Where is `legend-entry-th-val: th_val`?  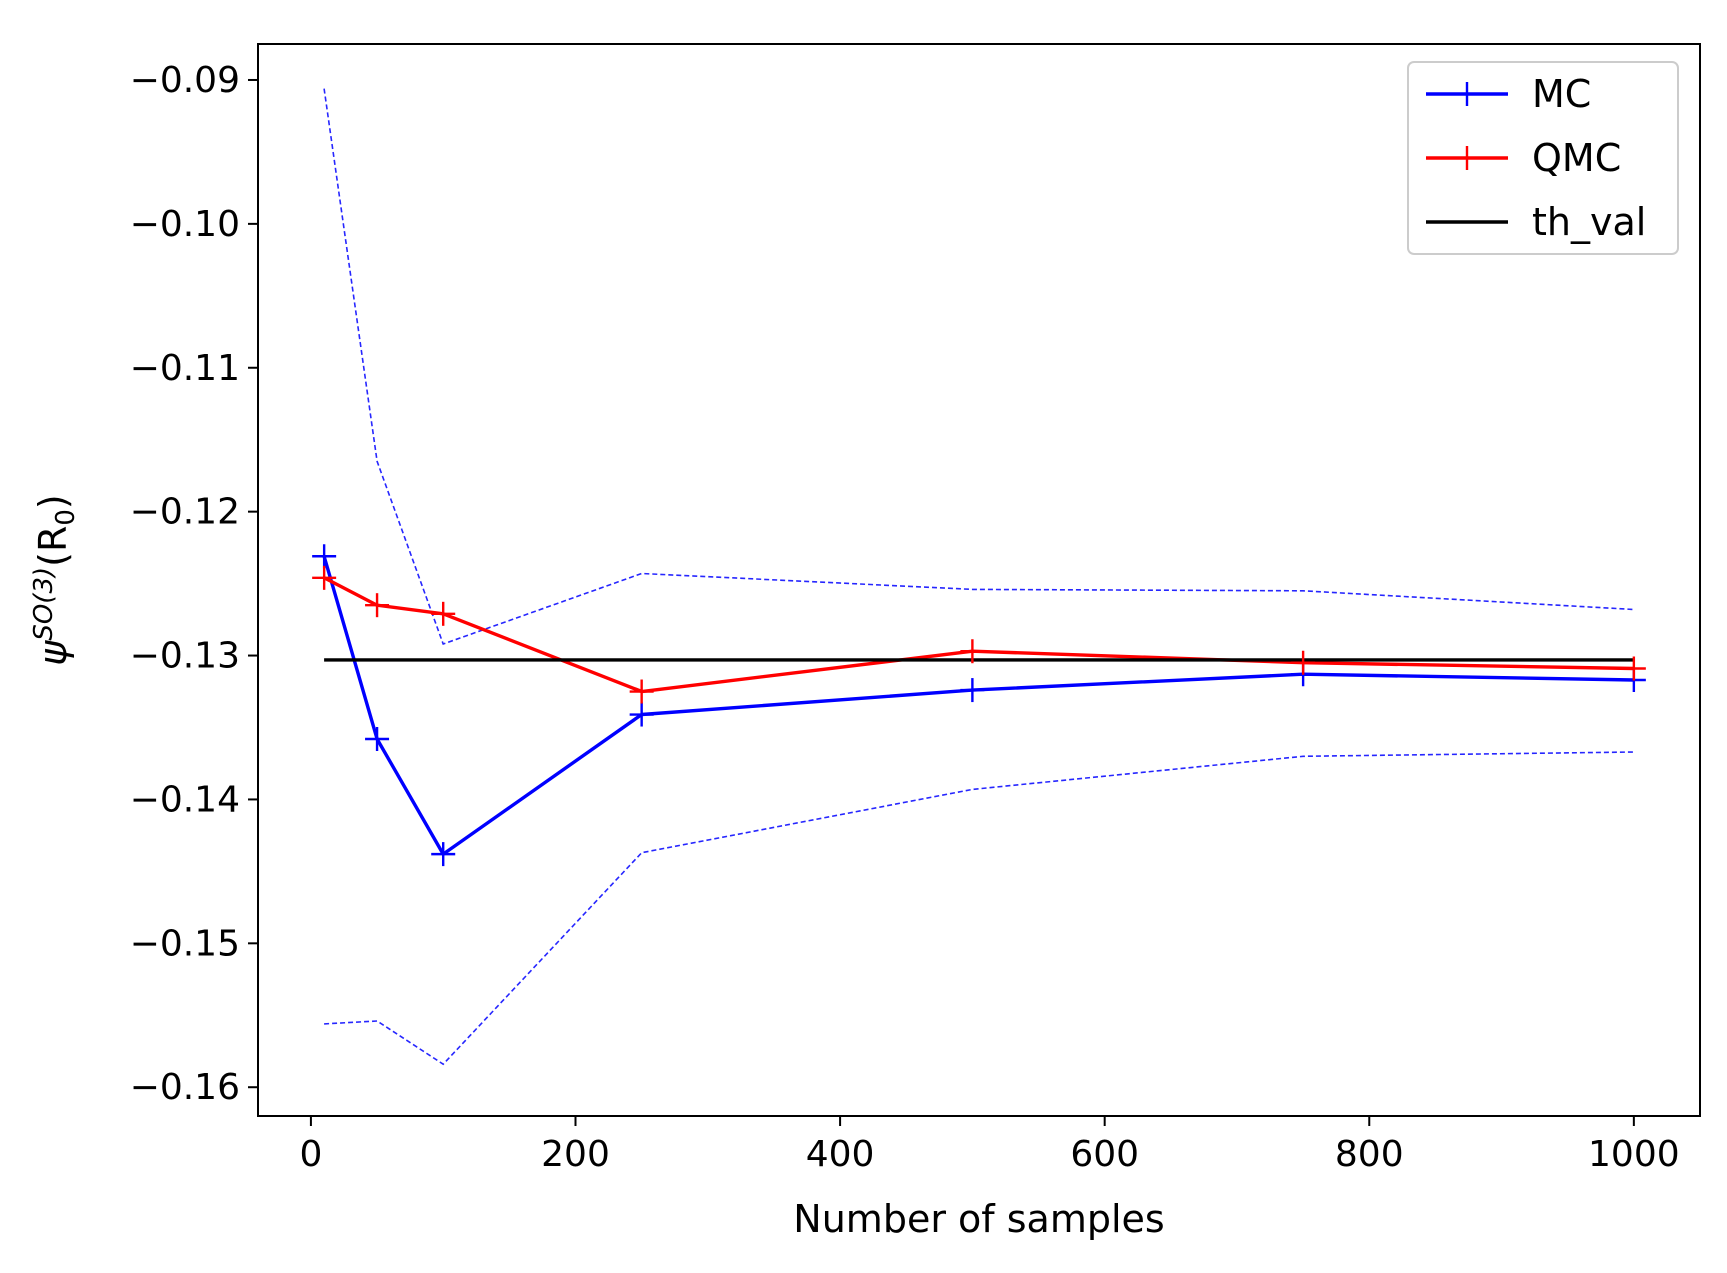
legend-entry-th-val: th_val is located at coordinates (1536, 222).